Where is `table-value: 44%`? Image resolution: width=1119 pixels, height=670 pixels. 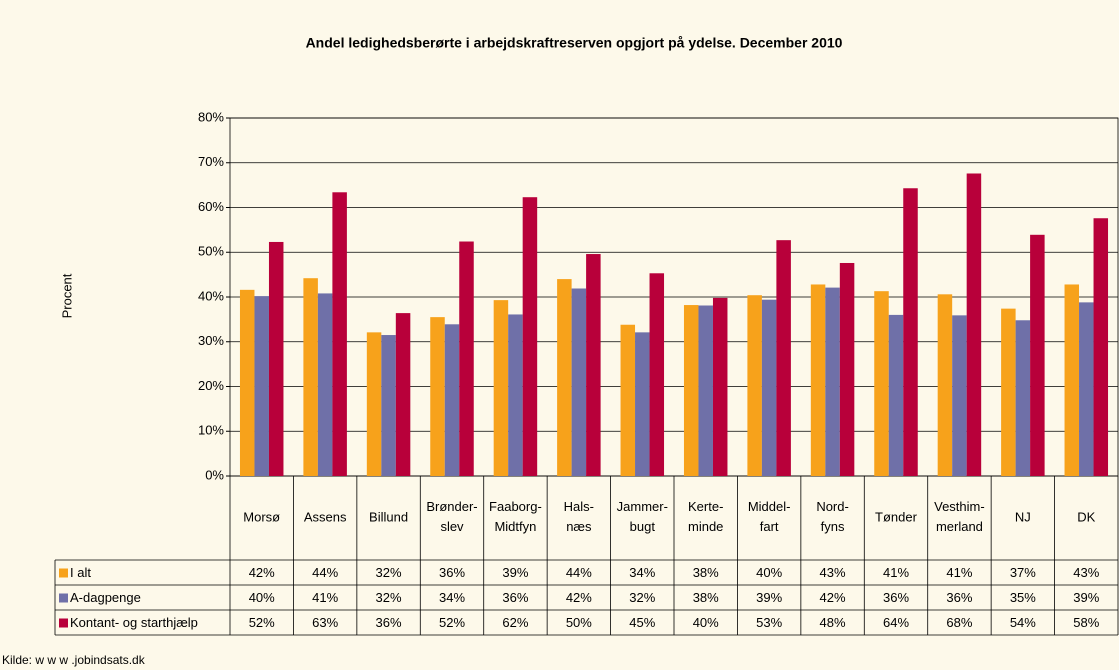 table-value: 44% is located at coordinates (325, 572).